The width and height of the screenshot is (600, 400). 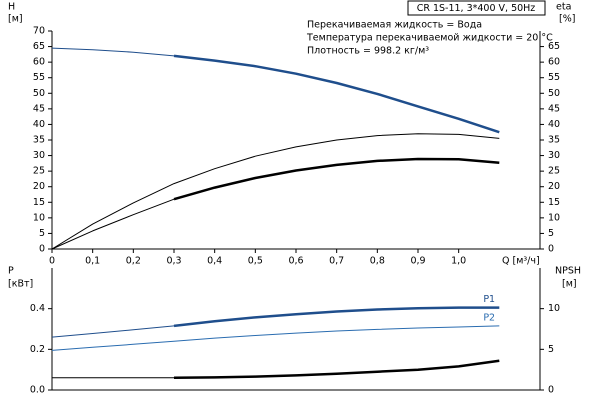 What do you see at coordinates (554, 202) in the screenshot?
I see `y2-tick-label: 15` at bounding box center [554, 202].